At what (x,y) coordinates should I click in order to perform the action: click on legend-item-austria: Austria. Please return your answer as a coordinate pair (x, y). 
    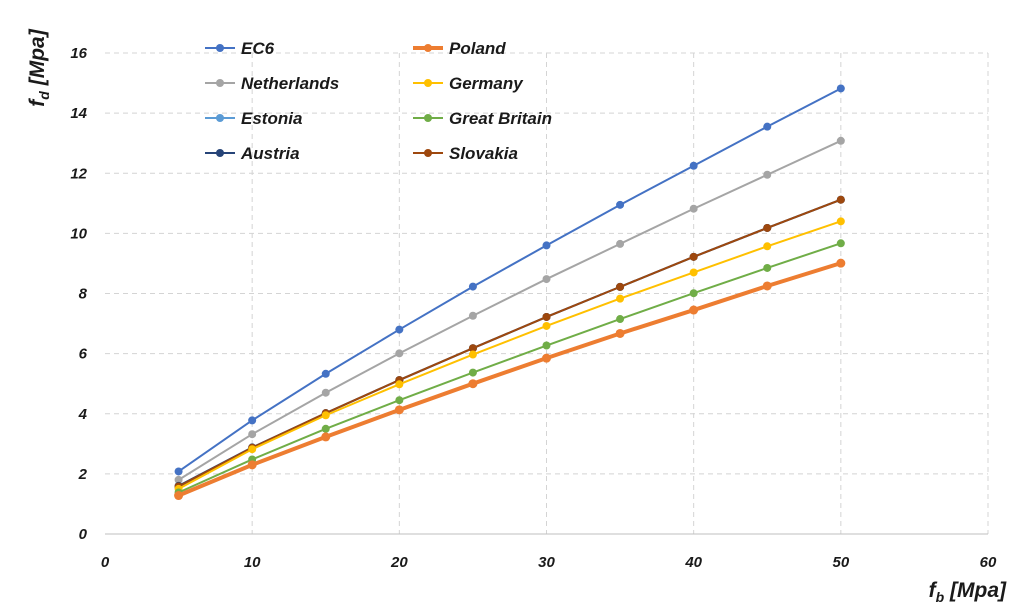
    Looking at the image, I should click on (252, 153).